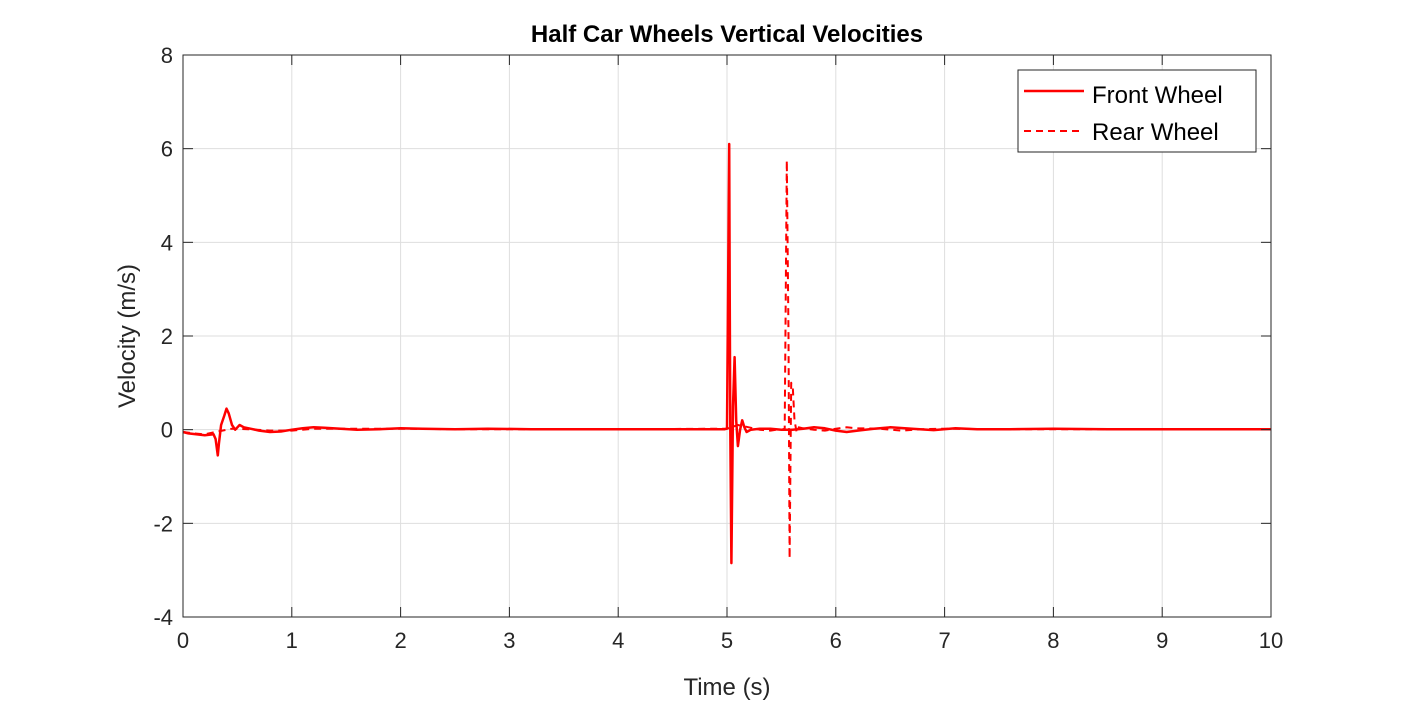  I want to click on y-tick-label: 4, so click(167, 242).